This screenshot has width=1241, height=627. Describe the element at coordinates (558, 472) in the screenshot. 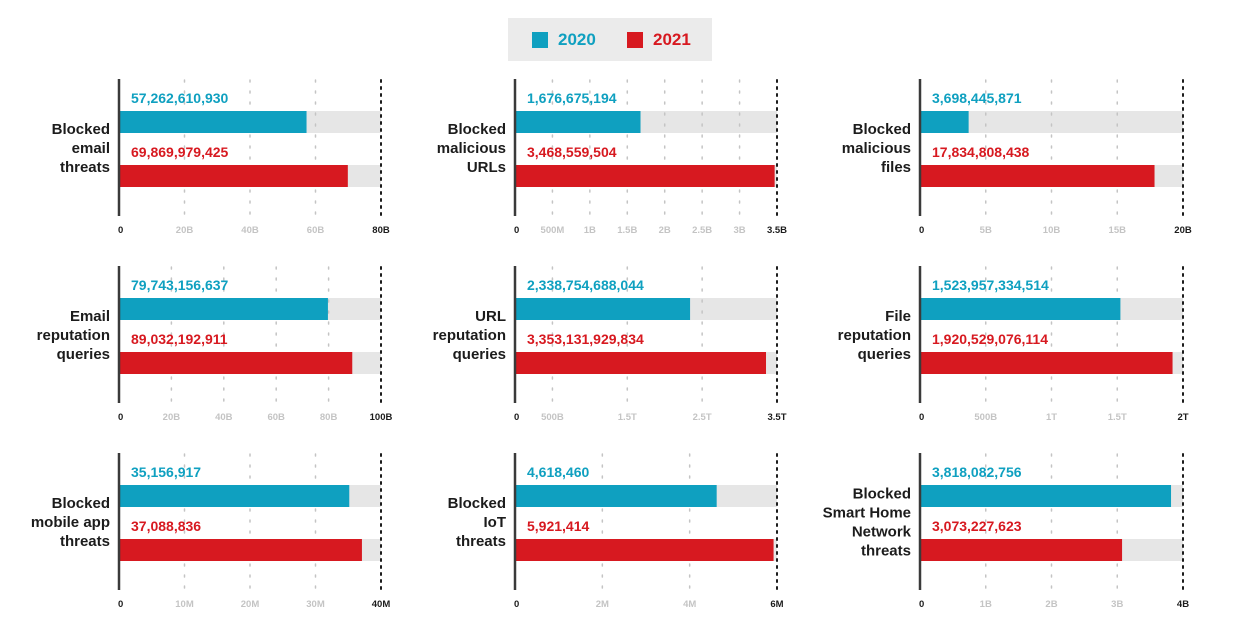

I see `value-label-2020: 4,618,460` at that location.